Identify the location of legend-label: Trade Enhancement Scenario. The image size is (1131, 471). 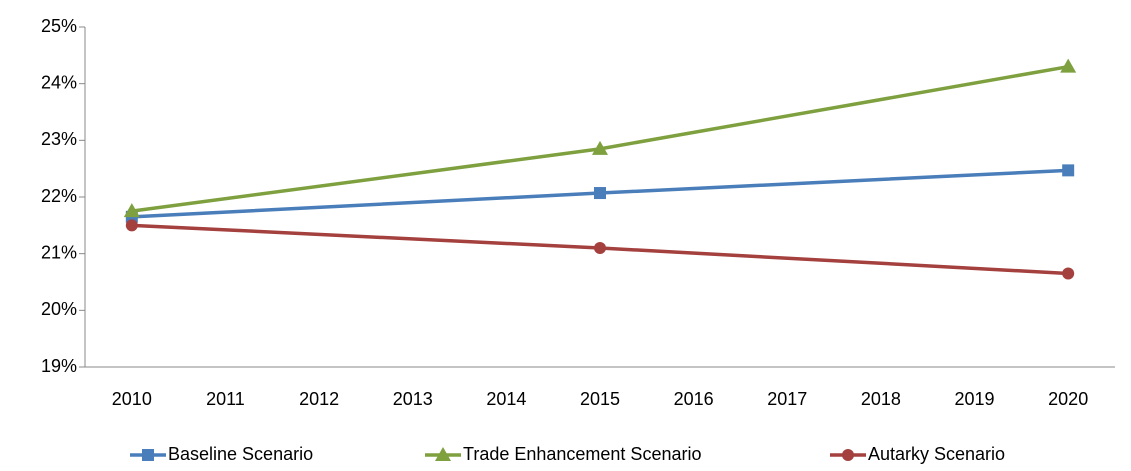
(582, 454).